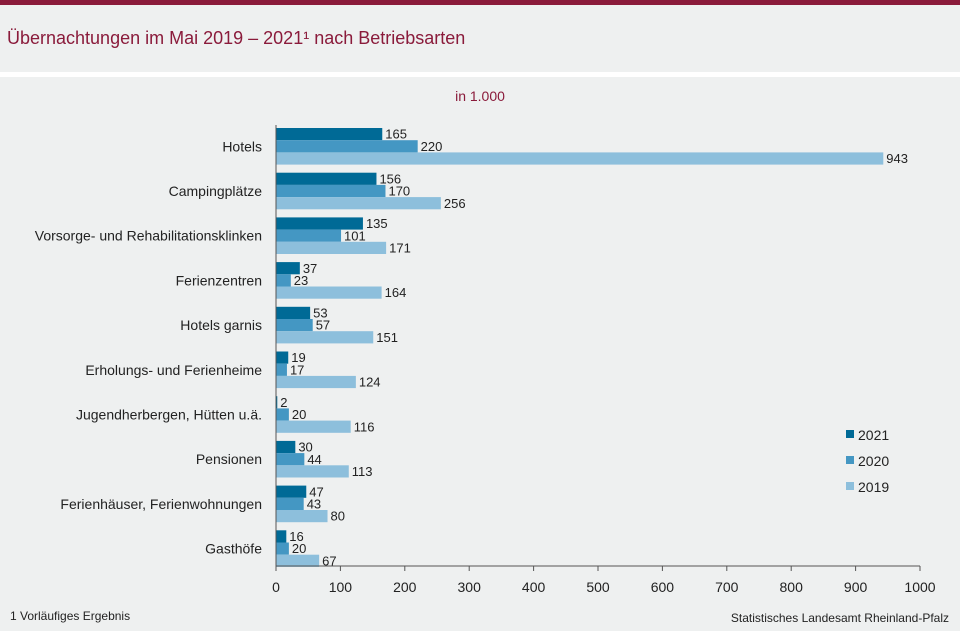 The height and width of the screenshot is (631, 960). I want to click on data-label: 44, so click(314, 459).